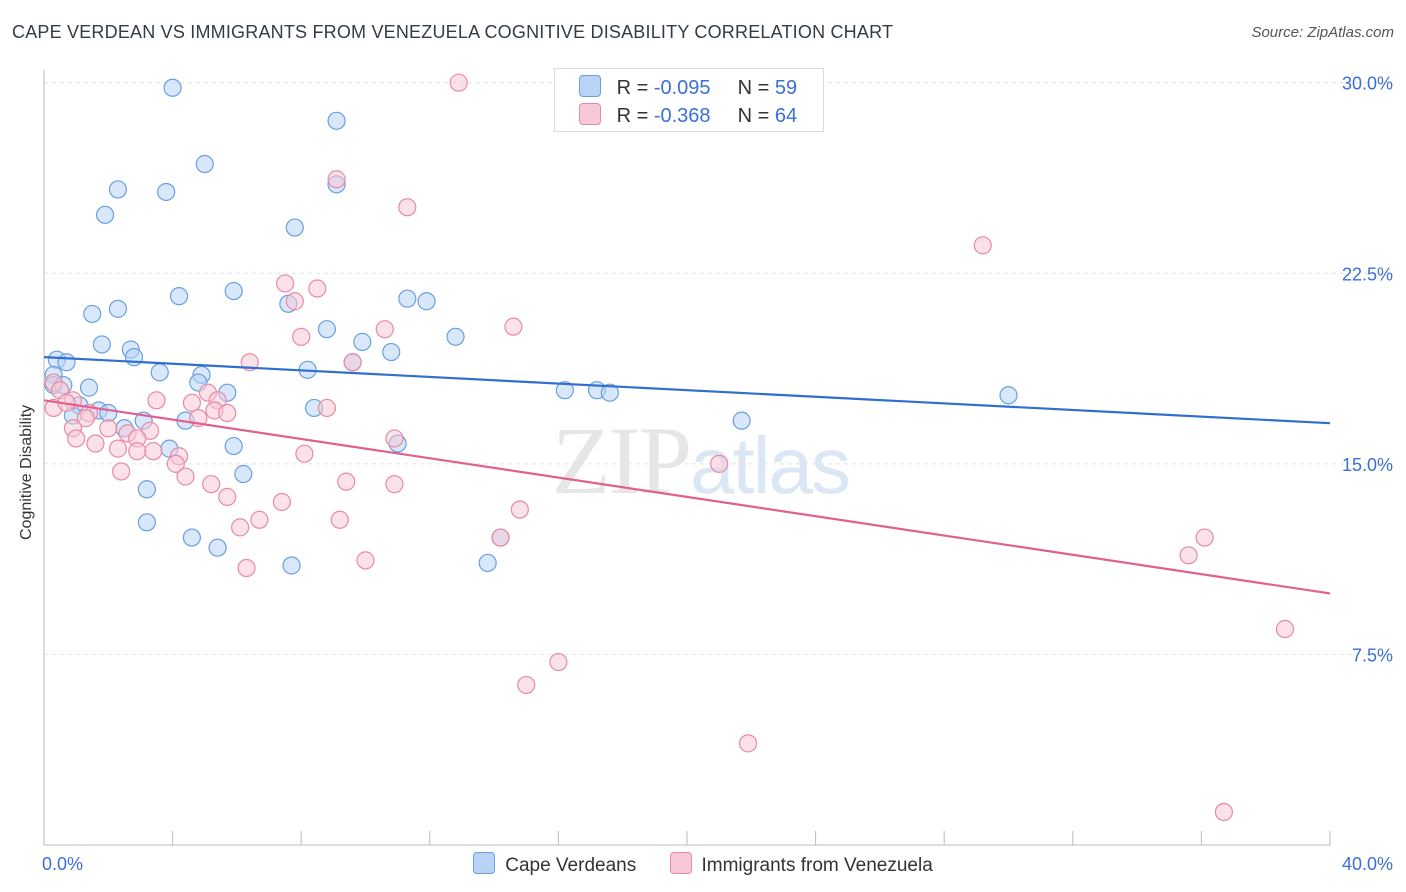  Describe the element at coordinates (1367, 84) in the screenshot. I see `y-tick-label: 30.0%` at that location.